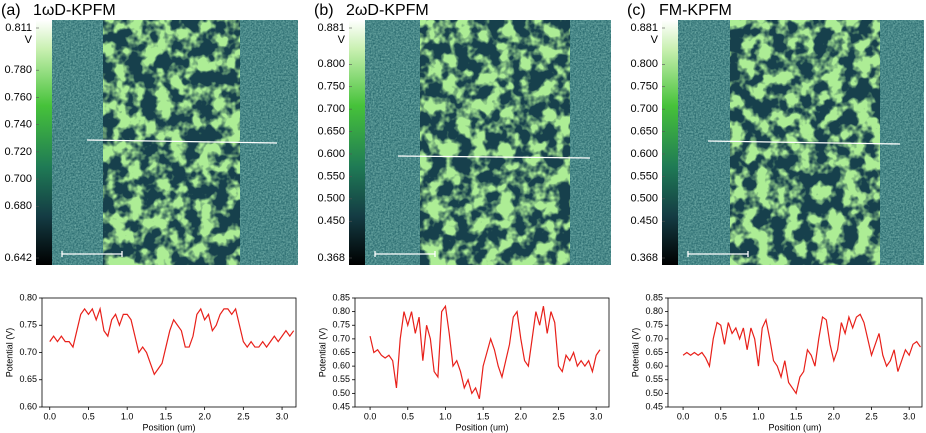 The image size is (926, 433). Describe the element at coordinates (18, 70) in the screenshot. I see `colorbar-tick-label: 0.780` at that location.